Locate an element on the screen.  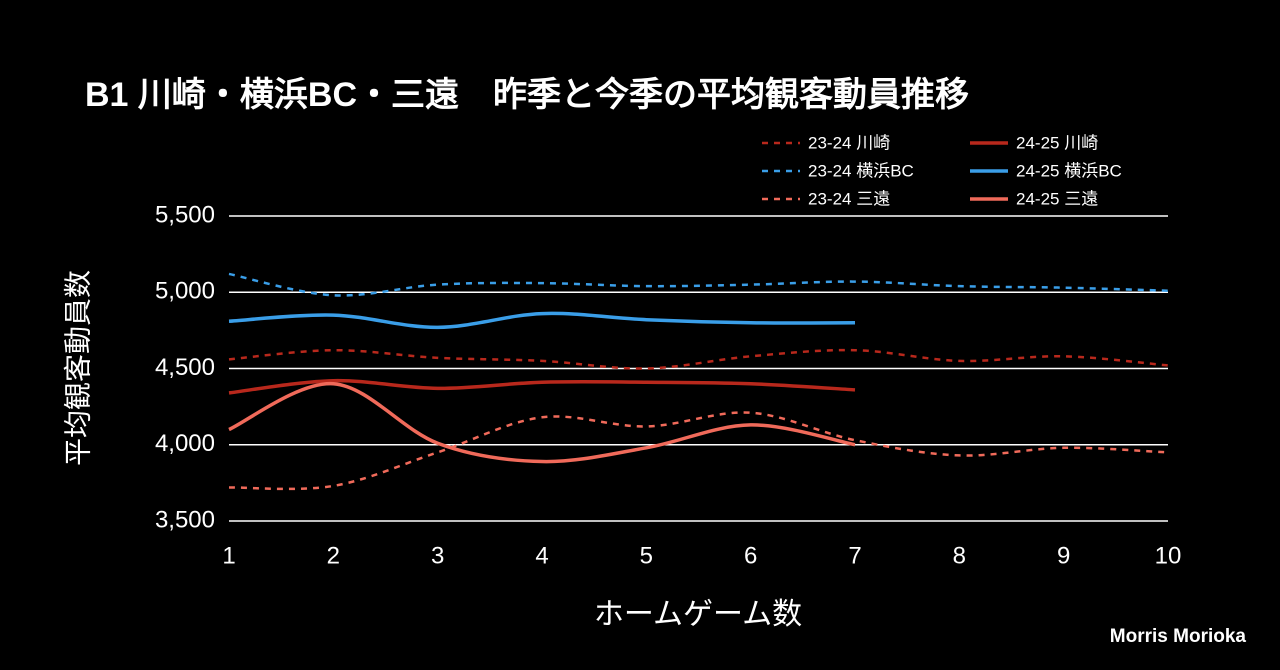
y-tick-label: 5,500 is located at coordinates (185, 214).